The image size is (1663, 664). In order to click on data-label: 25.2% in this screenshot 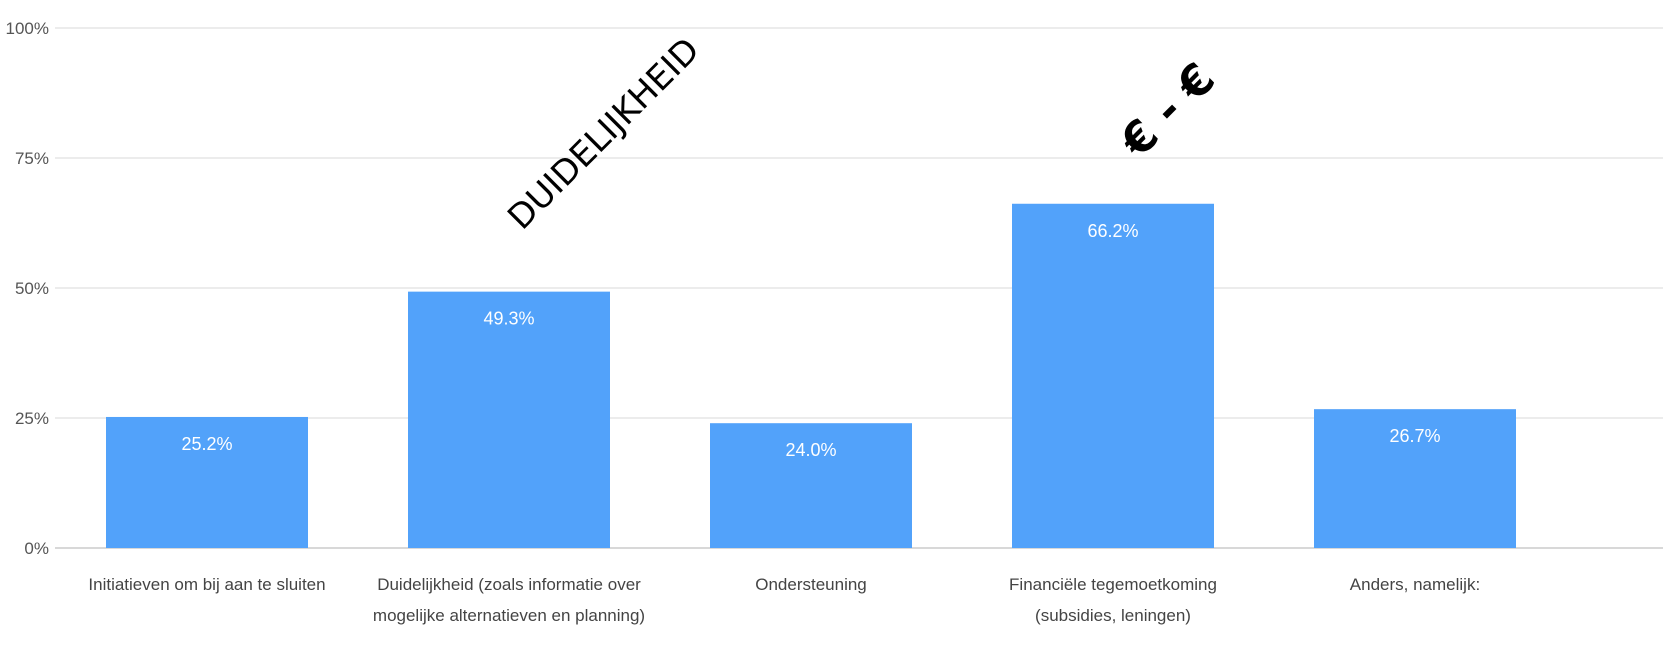, I will do `click(206, 444)`.